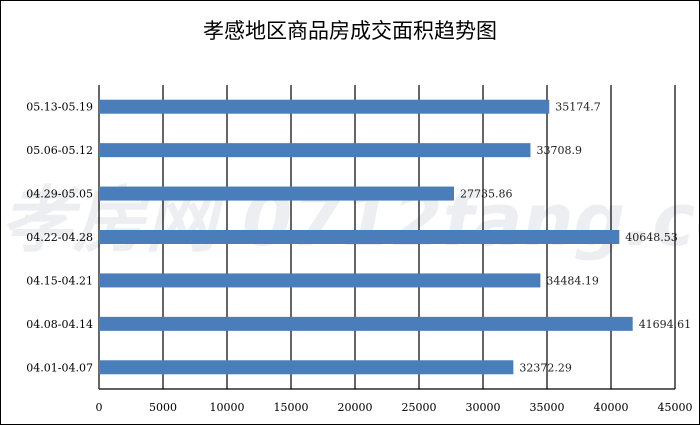  What do you see at coordinates (59, 237) in the screenshot?
I see `y-category-label: 04.22-04.28` at bounding box center [59, 237].